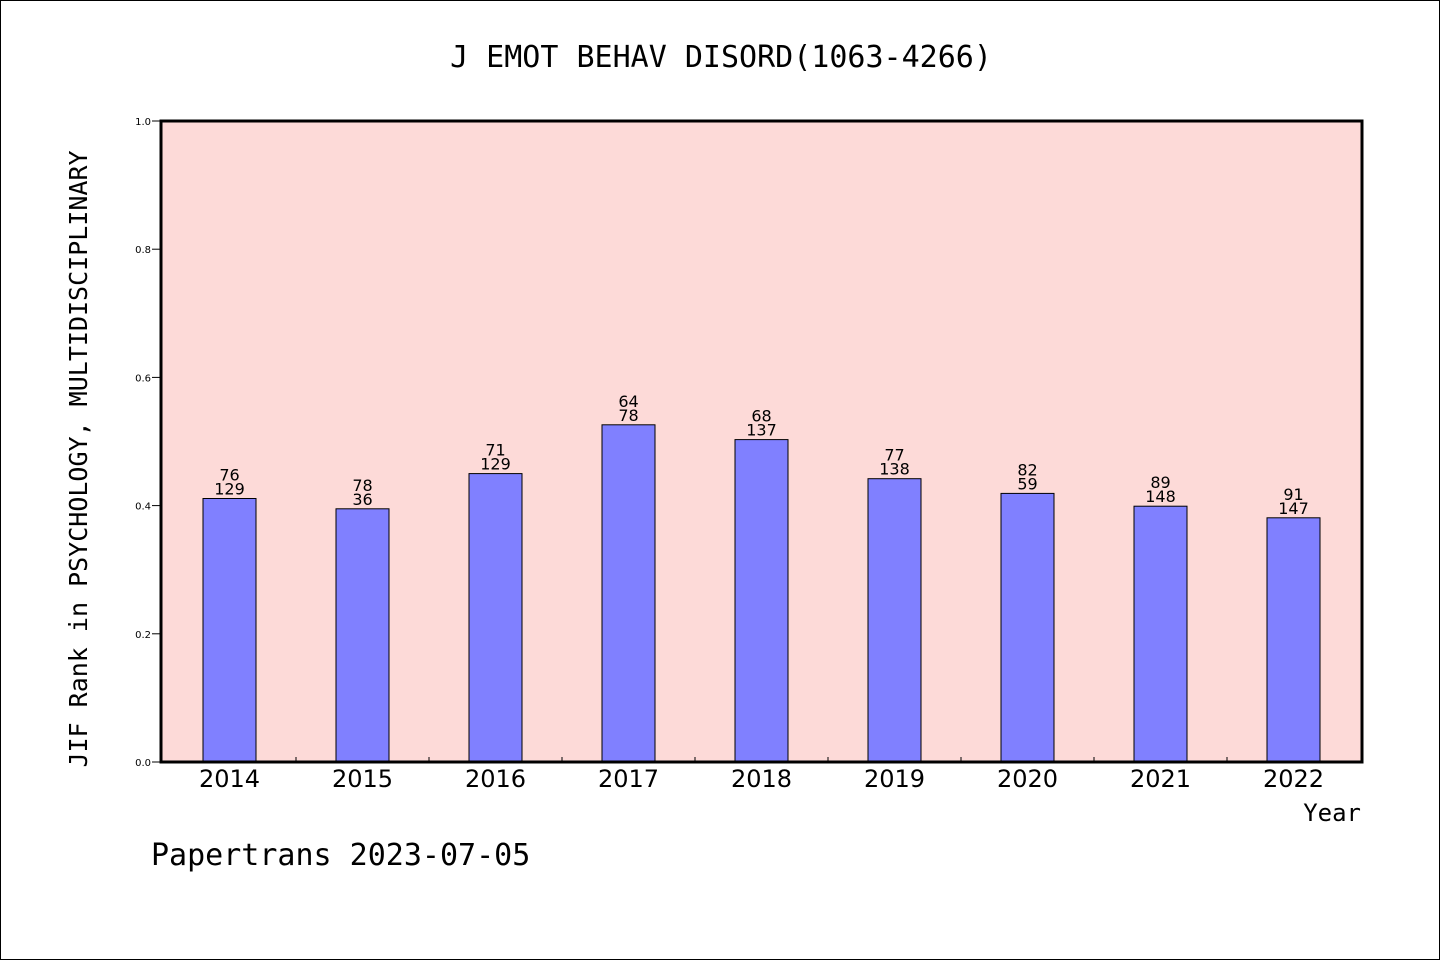 Image resolution: width=1440 pixels, height=960 pixels. I want to click on x-axis-title: Year, so click(1332, 813).